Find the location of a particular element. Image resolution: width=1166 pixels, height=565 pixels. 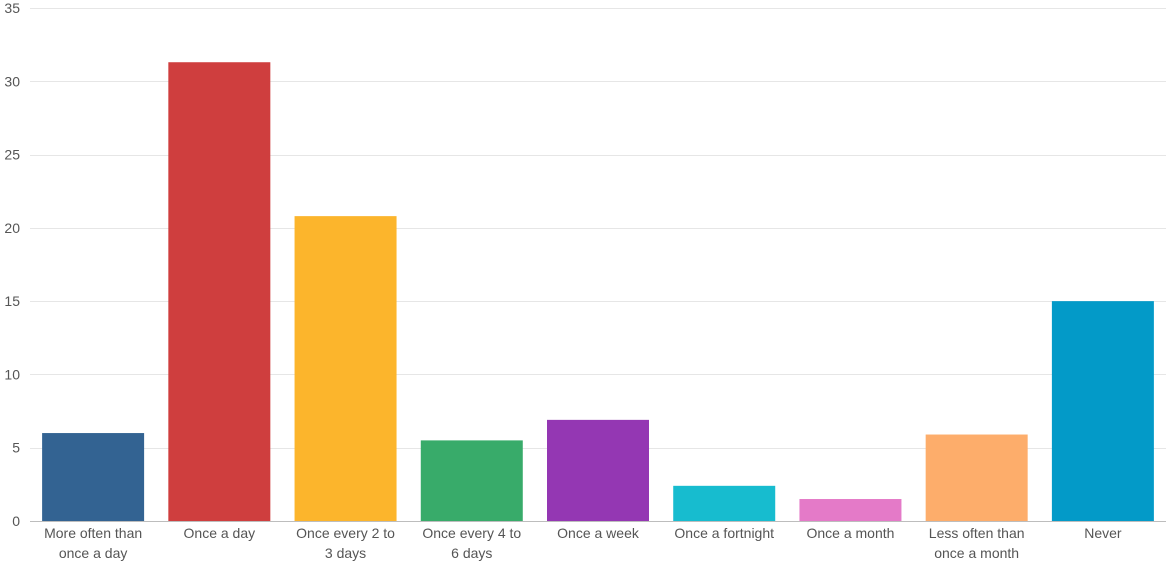

y-tick-label: 5 is located at coordinates (16, 448).